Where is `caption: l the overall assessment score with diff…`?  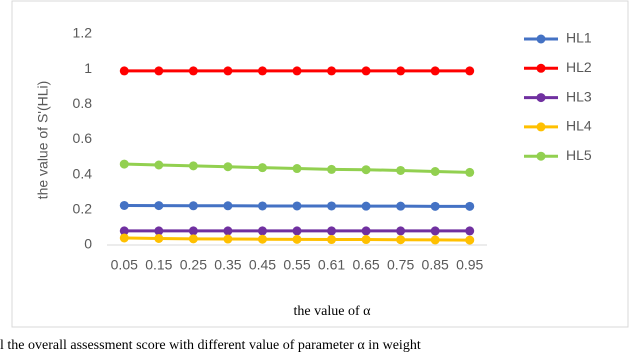 caption: l the overall assessment score with diff… is located at coordinates (210, 345).